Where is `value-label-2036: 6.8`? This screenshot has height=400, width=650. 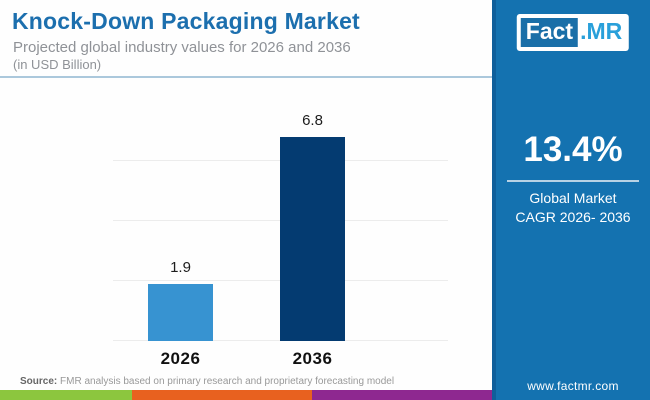 value-label-2036: 6.8 is located at coordinates (312, 120).